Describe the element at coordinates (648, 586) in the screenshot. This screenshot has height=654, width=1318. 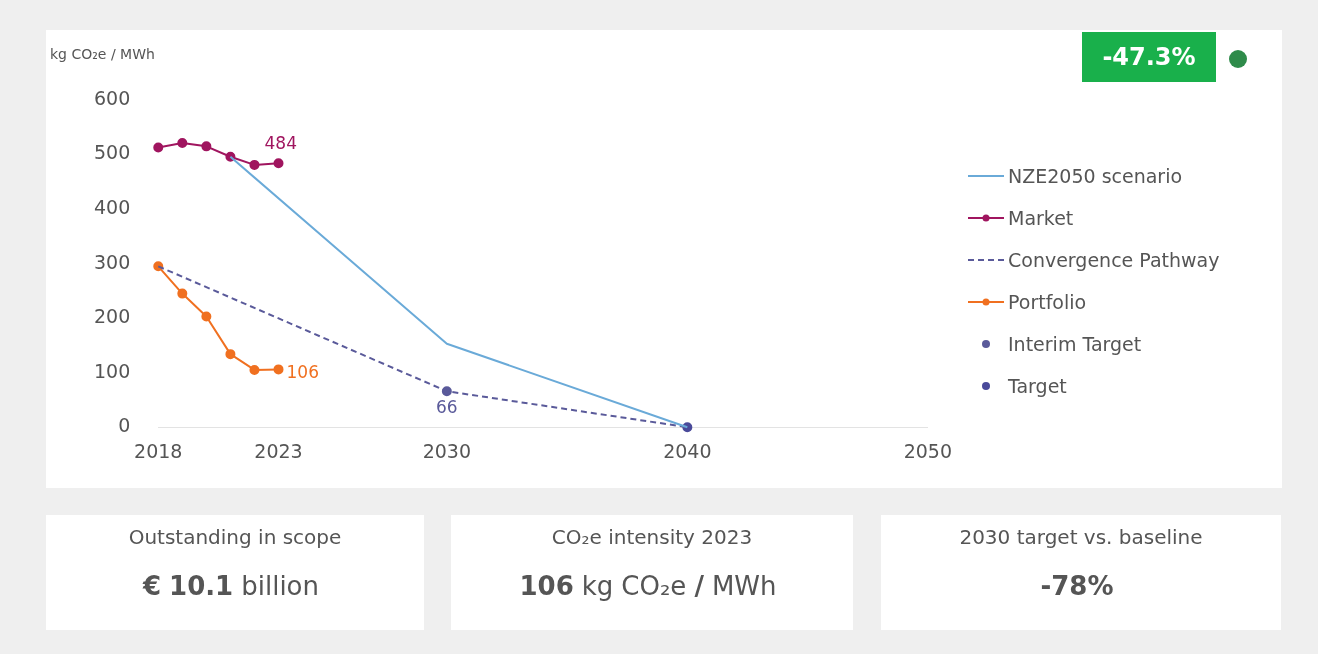
I see `text: 106 kg CO₂e / MWh` at that location.